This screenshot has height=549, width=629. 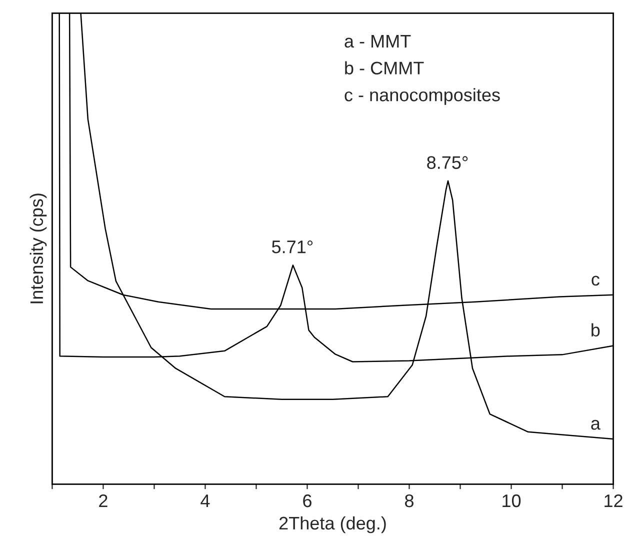 I want to click on x-tick-label: 6, so click(x=307, y=501).